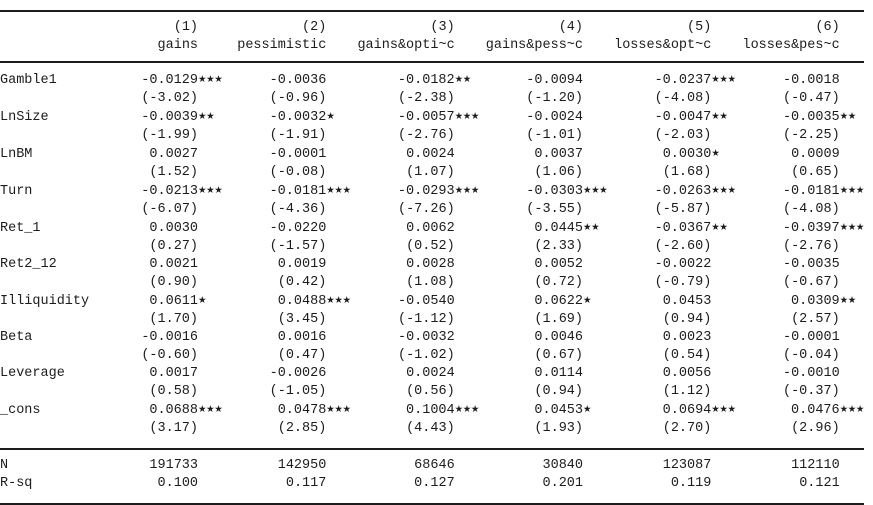 The height and width of the screenshot is (505, 873). Describe the element at coordinates (567, 135) in the screenshot. I see `tstat-cell: (-1.01)` at that location.